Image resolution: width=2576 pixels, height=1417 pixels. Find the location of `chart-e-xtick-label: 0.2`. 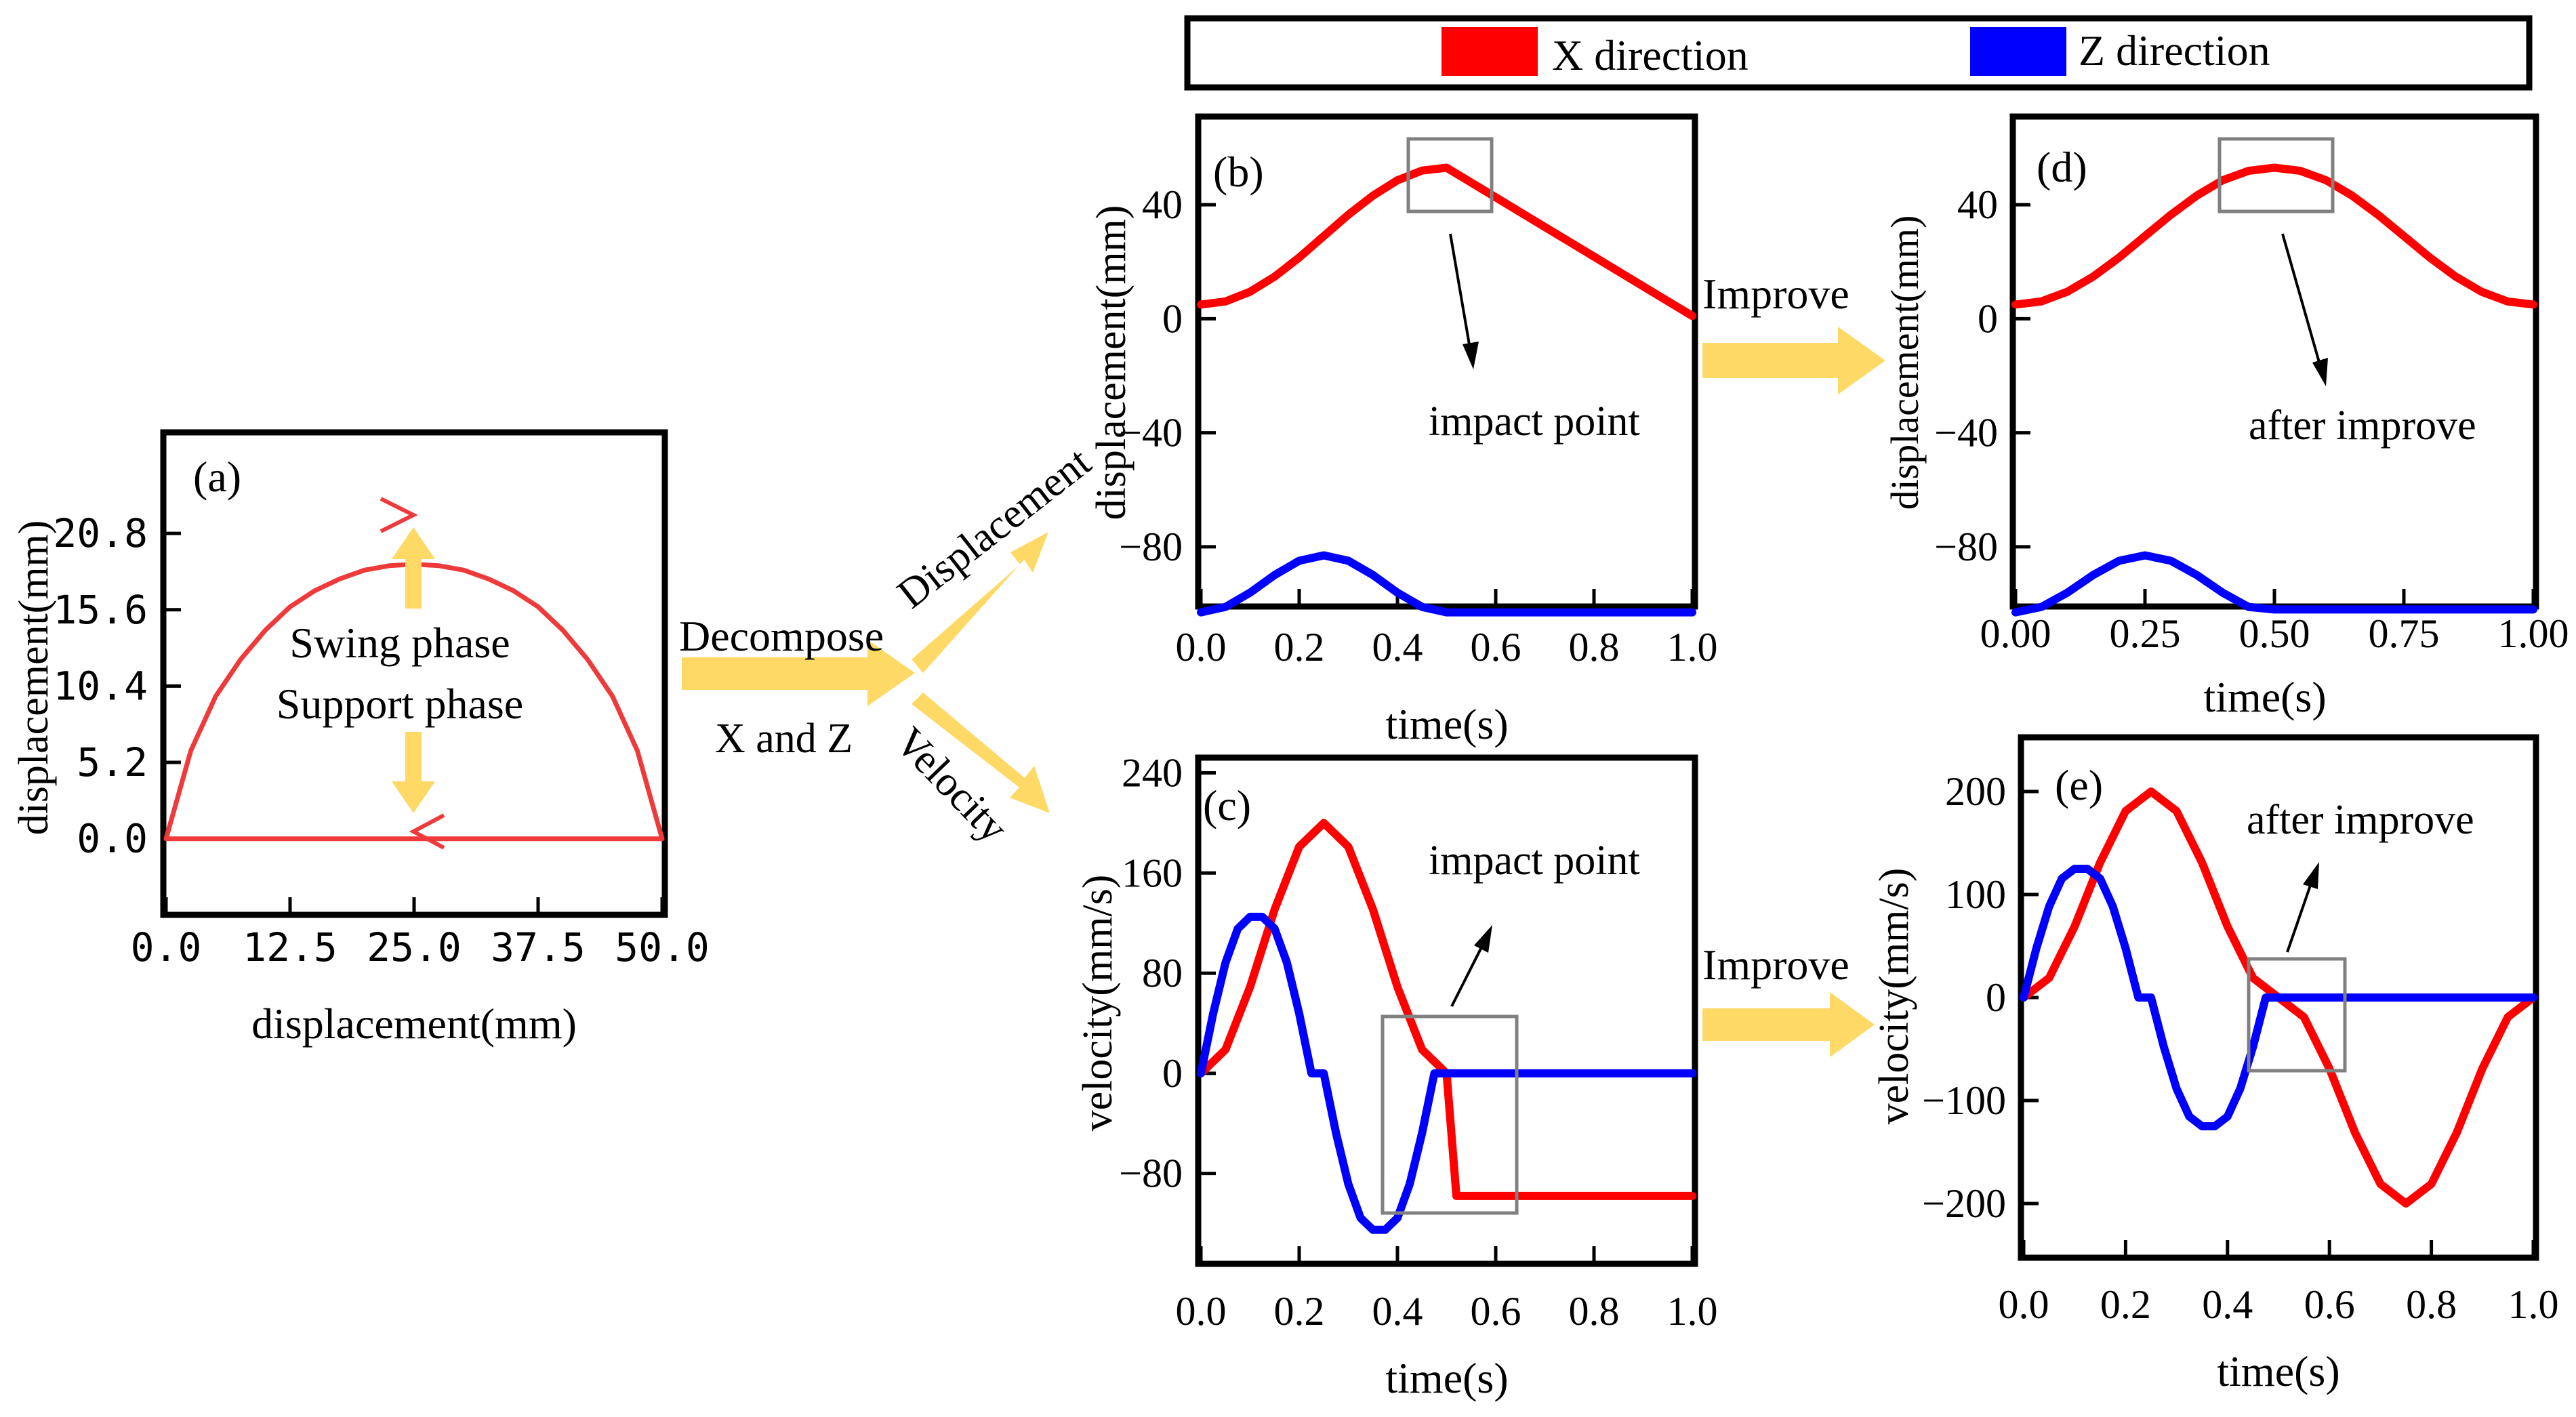

chart-e-xtick-label: 0.2 is located at coordinates (2126, 1304).